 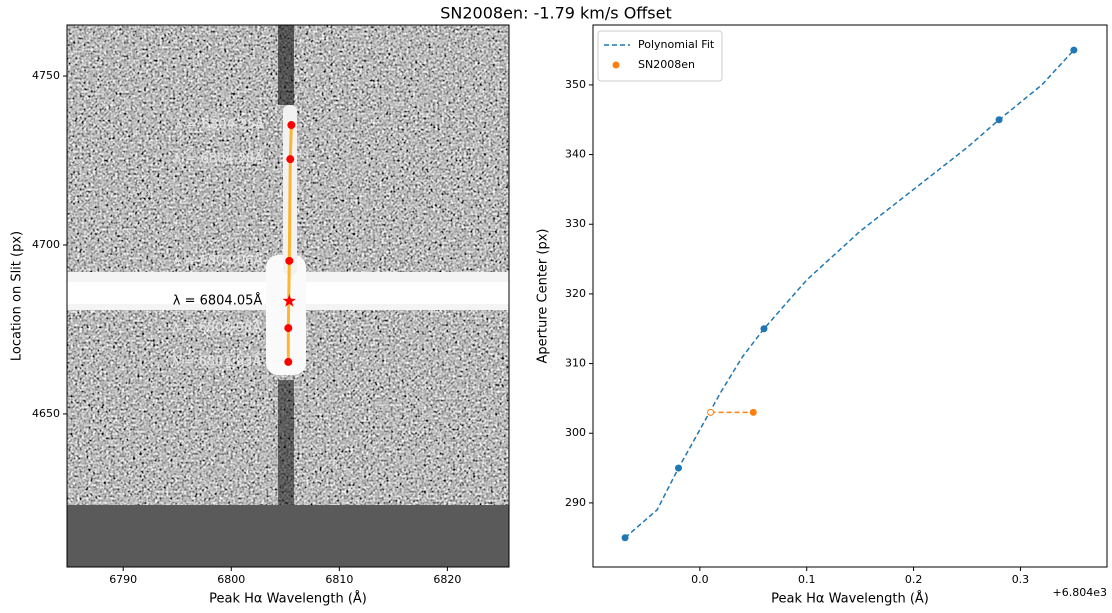 I want to click on x-tick-label: 0.2, so click(x=914, y=579).